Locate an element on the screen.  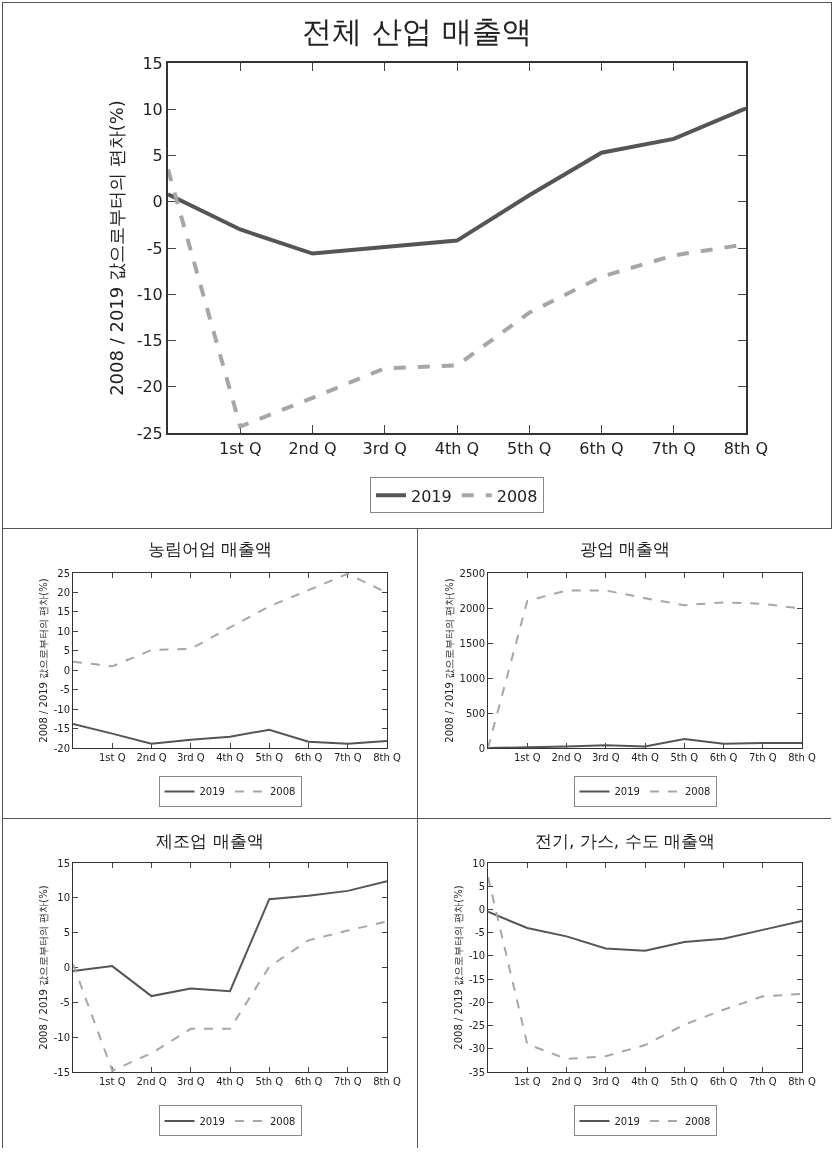
y-tick-label: 2000 is located at coordinates (472, 608).